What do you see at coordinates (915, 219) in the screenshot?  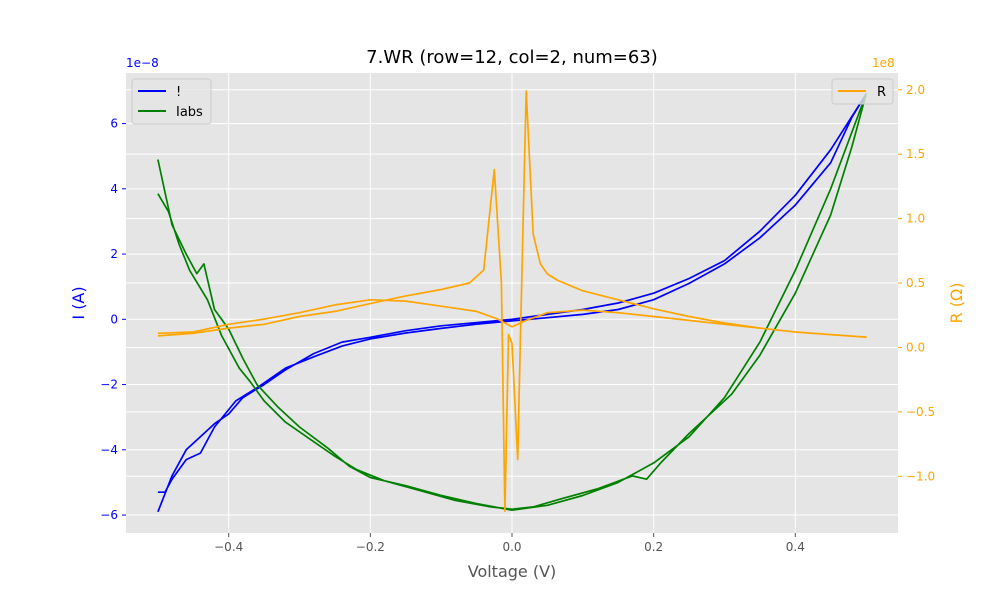 I see `y-right-tick-label: 1.0` at bounding box center [915, 219].